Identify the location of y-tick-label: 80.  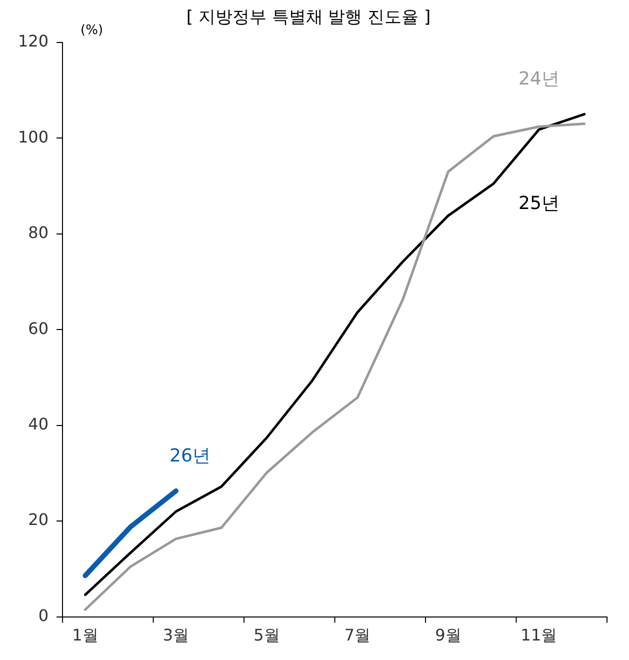
(38, 232).